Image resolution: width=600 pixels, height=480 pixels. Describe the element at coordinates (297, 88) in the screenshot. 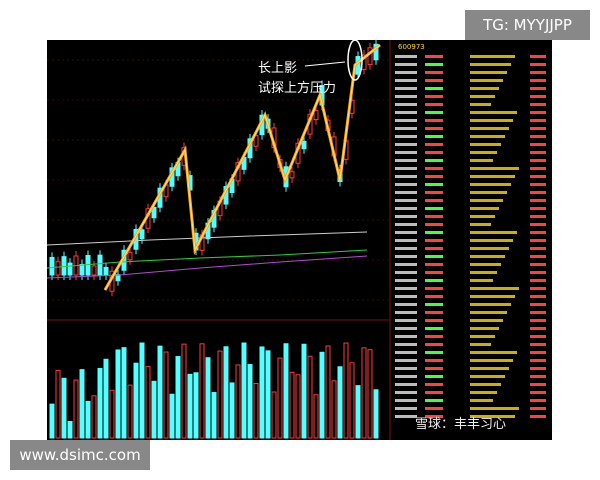

I see `annotation-text: 试探上方压力` at that location.